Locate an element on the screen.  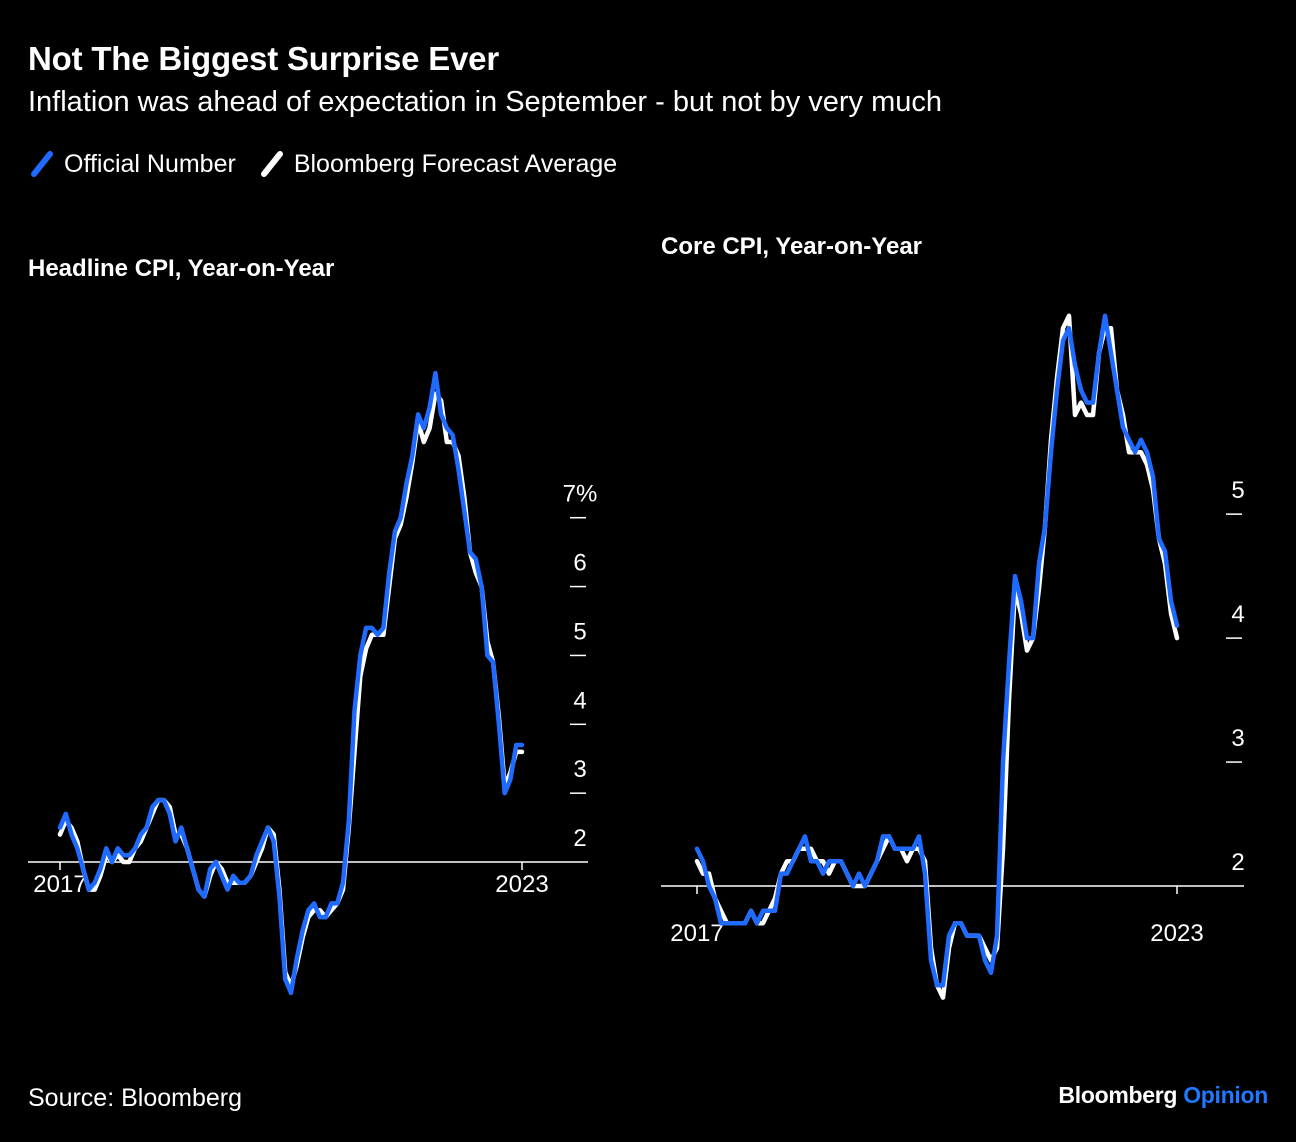
x-tick-label-1-0: 2017 is located at coordinates (696, 933).